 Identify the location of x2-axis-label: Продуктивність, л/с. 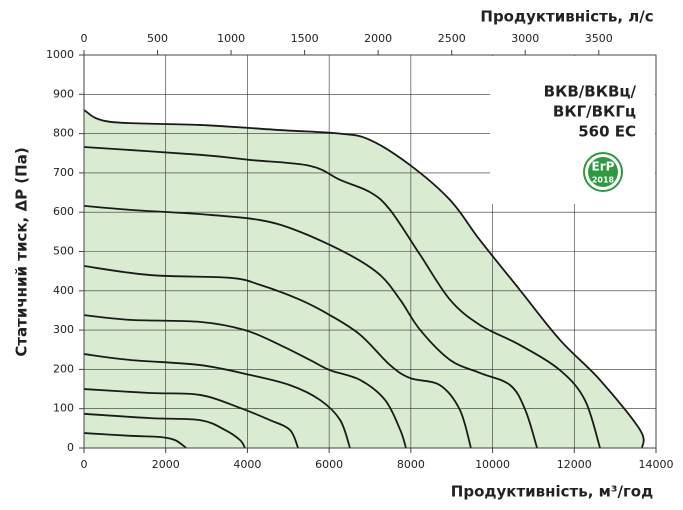
(566, 17).